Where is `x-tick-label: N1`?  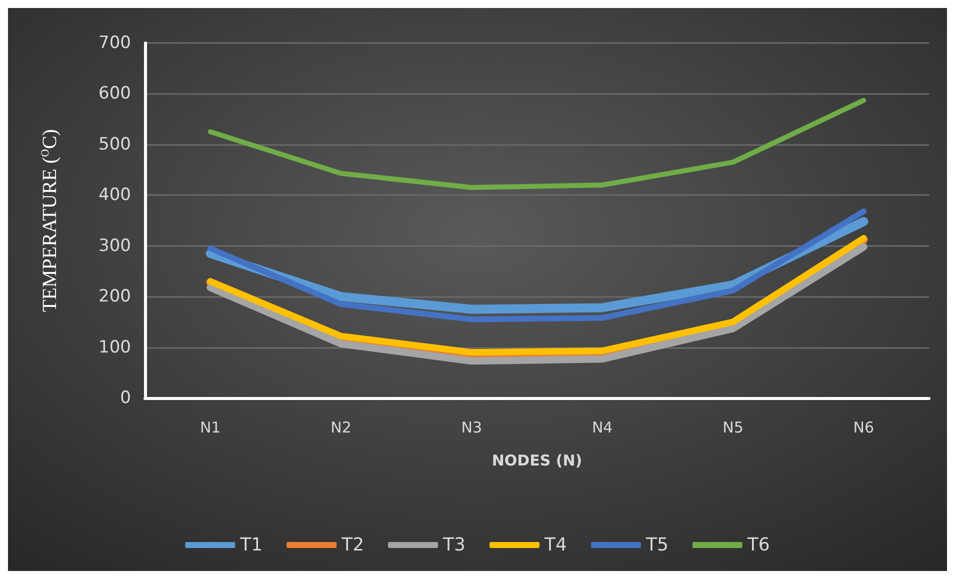 x-tick-label: N1 is located at coordinates (210, 427).